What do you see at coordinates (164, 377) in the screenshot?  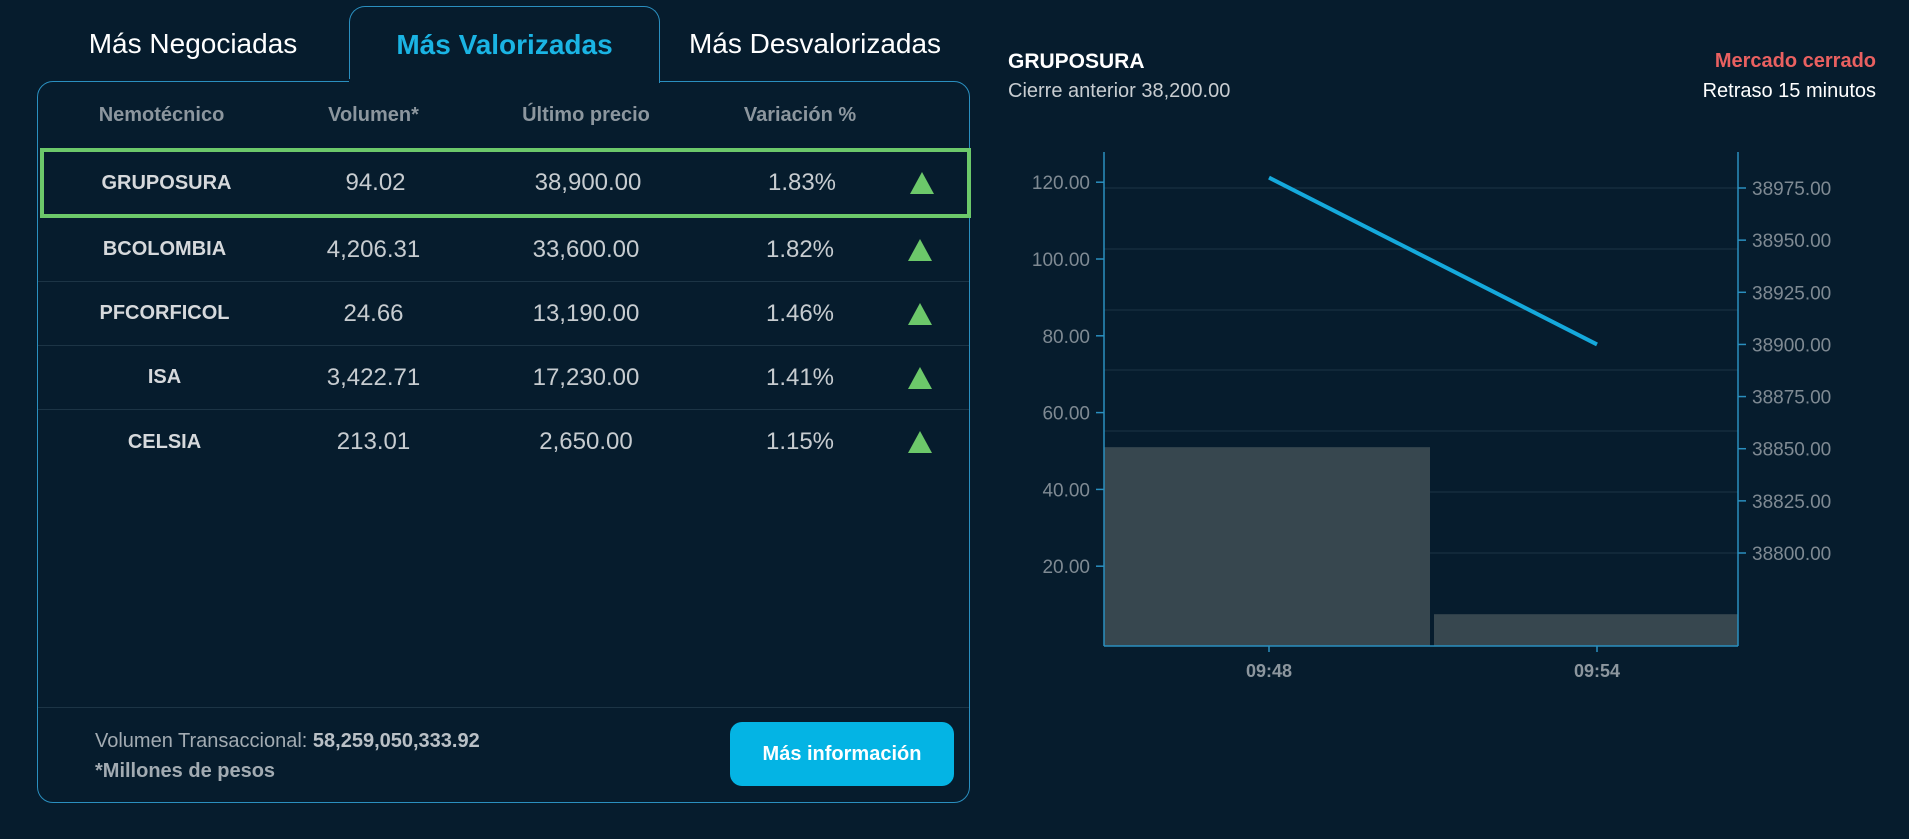 I see `row-symbol: ISA` at bounding box center [164, 377].